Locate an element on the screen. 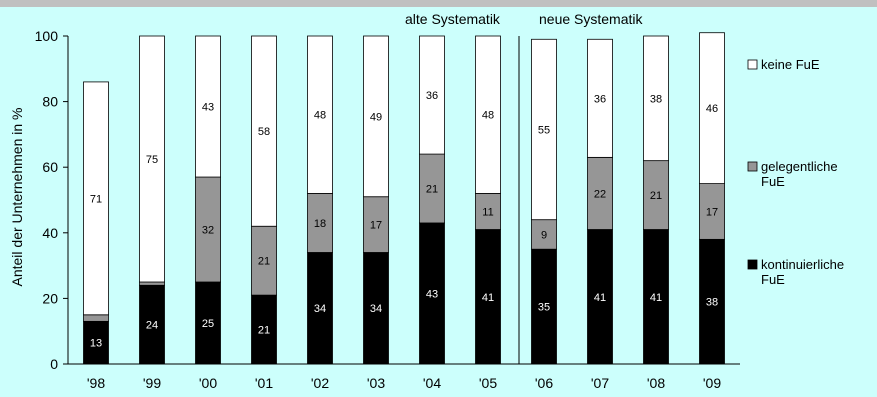 The width and height of the screenshot is (877, 397). data-label: 32 is located at coordinates (208, 231).